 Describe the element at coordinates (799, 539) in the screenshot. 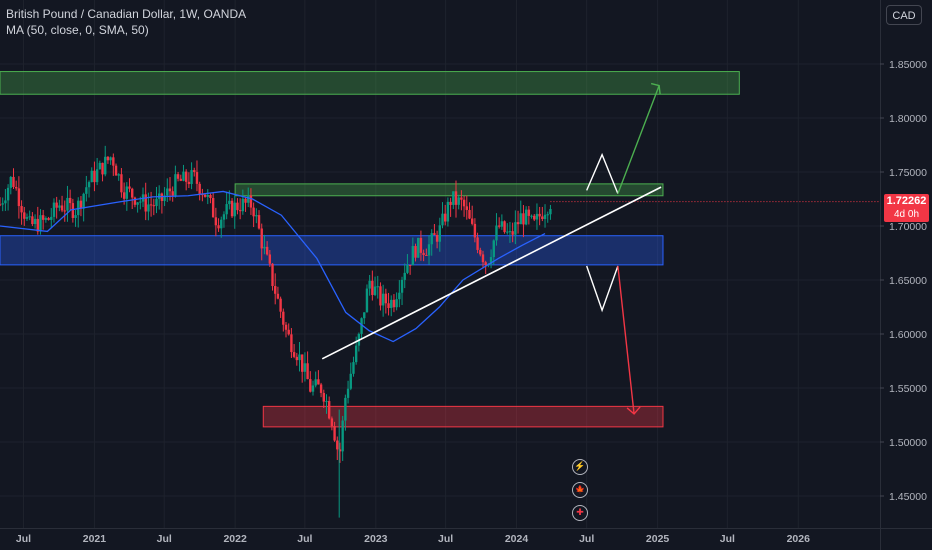

I see `x-tick-label: 2026` at that location.